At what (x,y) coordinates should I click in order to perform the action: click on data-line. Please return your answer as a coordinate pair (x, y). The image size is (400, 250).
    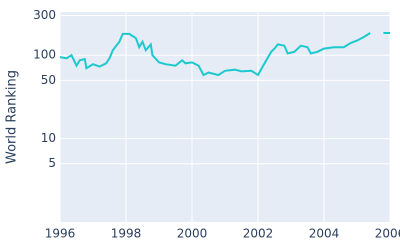
    Looking at the image, I should click on (224, 54).